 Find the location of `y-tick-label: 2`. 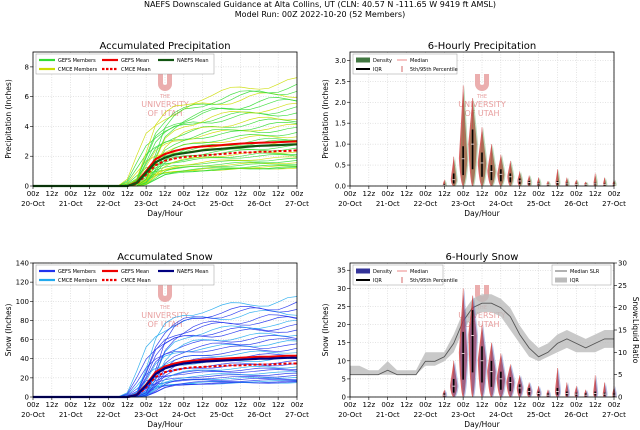

y-tick-label: 2 is located at coordinates (27, 157).